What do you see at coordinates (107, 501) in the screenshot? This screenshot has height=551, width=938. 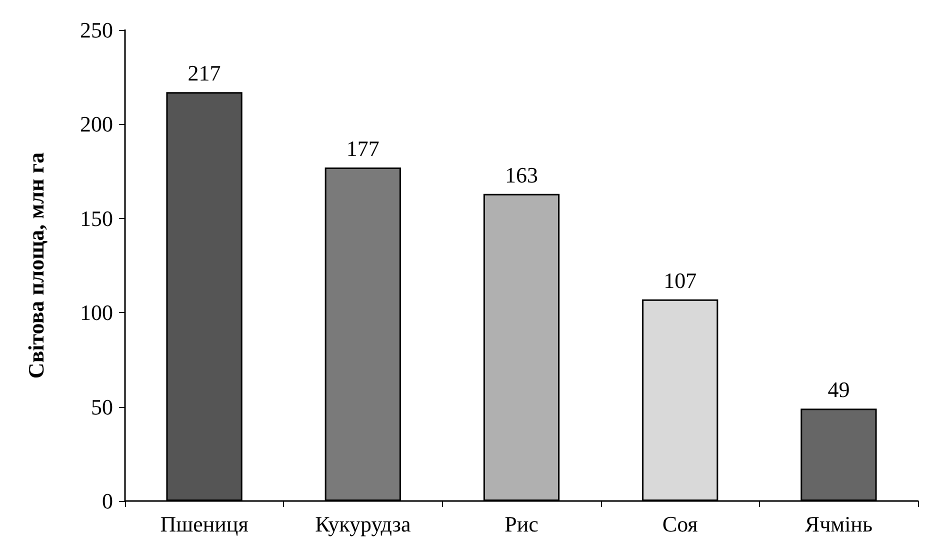 I see `y-tick-label: 0` at bounding box center [107, 501].